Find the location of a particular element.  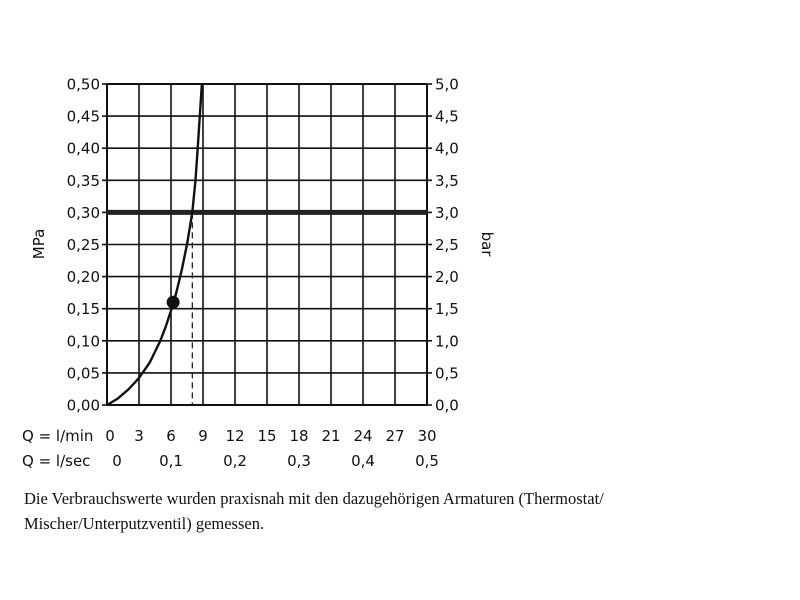

y-tick-label-right: 2,0 is located at coordinates (447, 277).